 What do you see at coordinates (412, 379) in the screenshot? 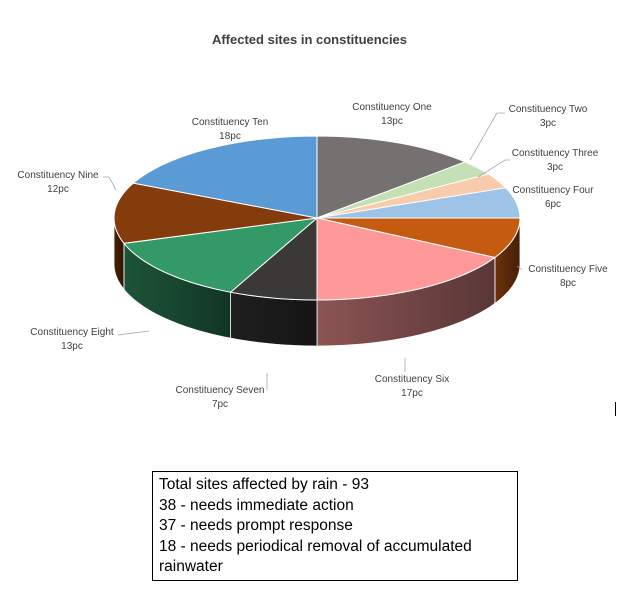
I see `slice-label-name-constituency-six: Constituency Six` at bounding box center [412, 379].